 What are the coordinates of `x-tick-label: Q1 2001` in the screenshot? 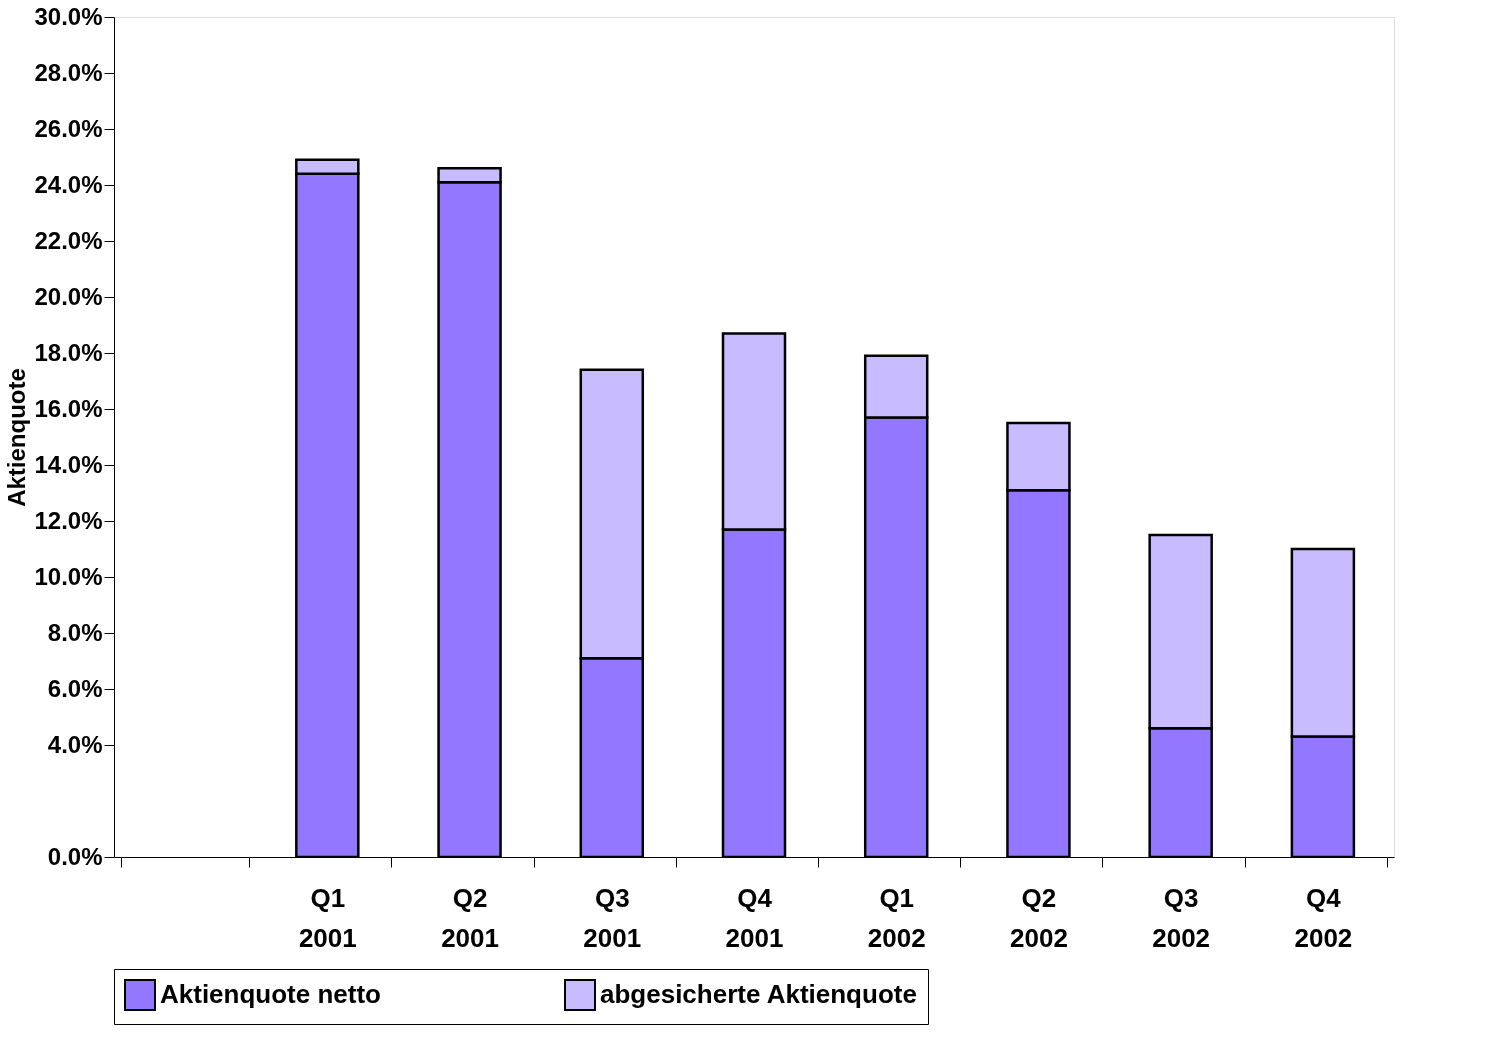 It's located at (327, 917).